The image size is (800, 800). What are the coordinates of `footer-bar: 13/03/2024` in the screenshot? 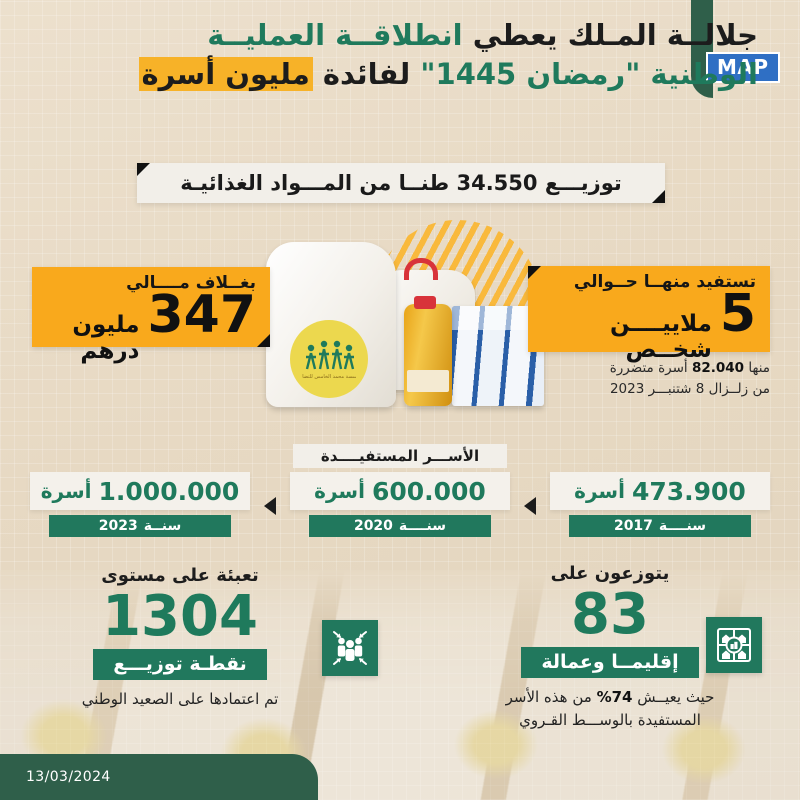 It's located at (159, 777).